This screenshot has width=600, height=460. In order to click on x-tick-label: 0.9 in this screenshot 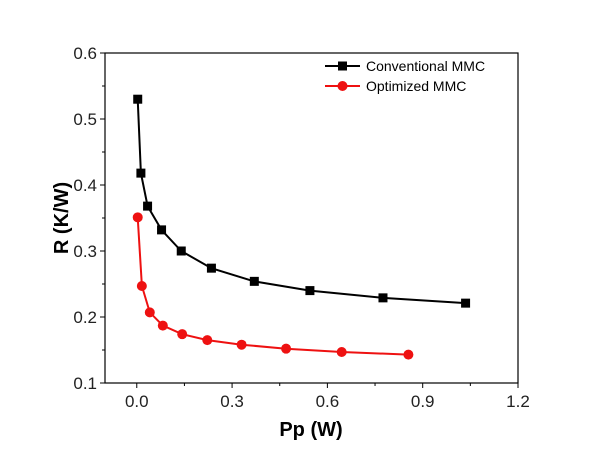, I will do `click(423, 401)`.